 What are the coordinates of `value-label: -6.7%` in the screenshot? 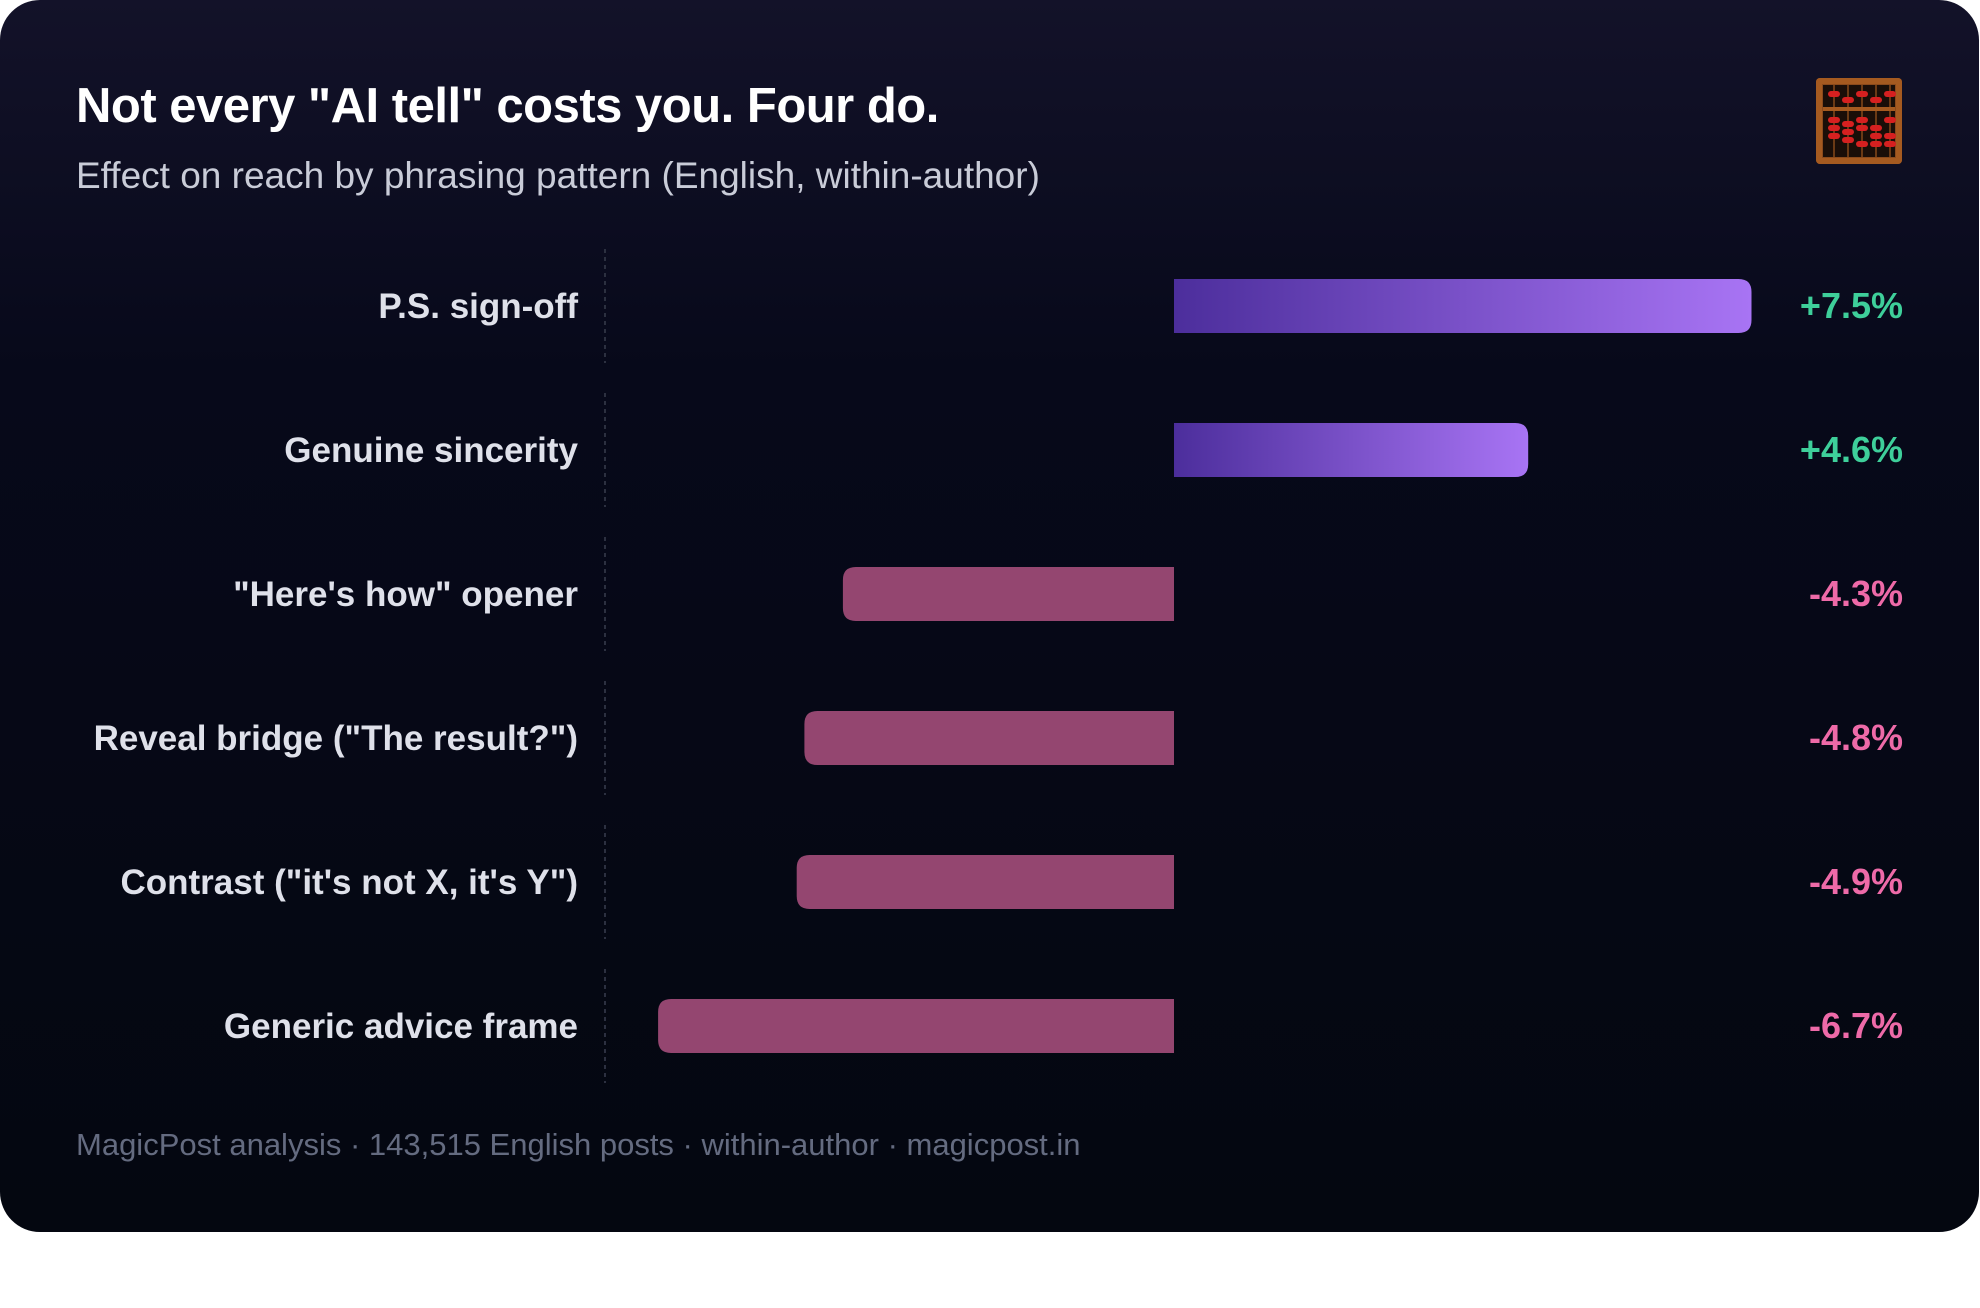 It's located at (1856, 1025).